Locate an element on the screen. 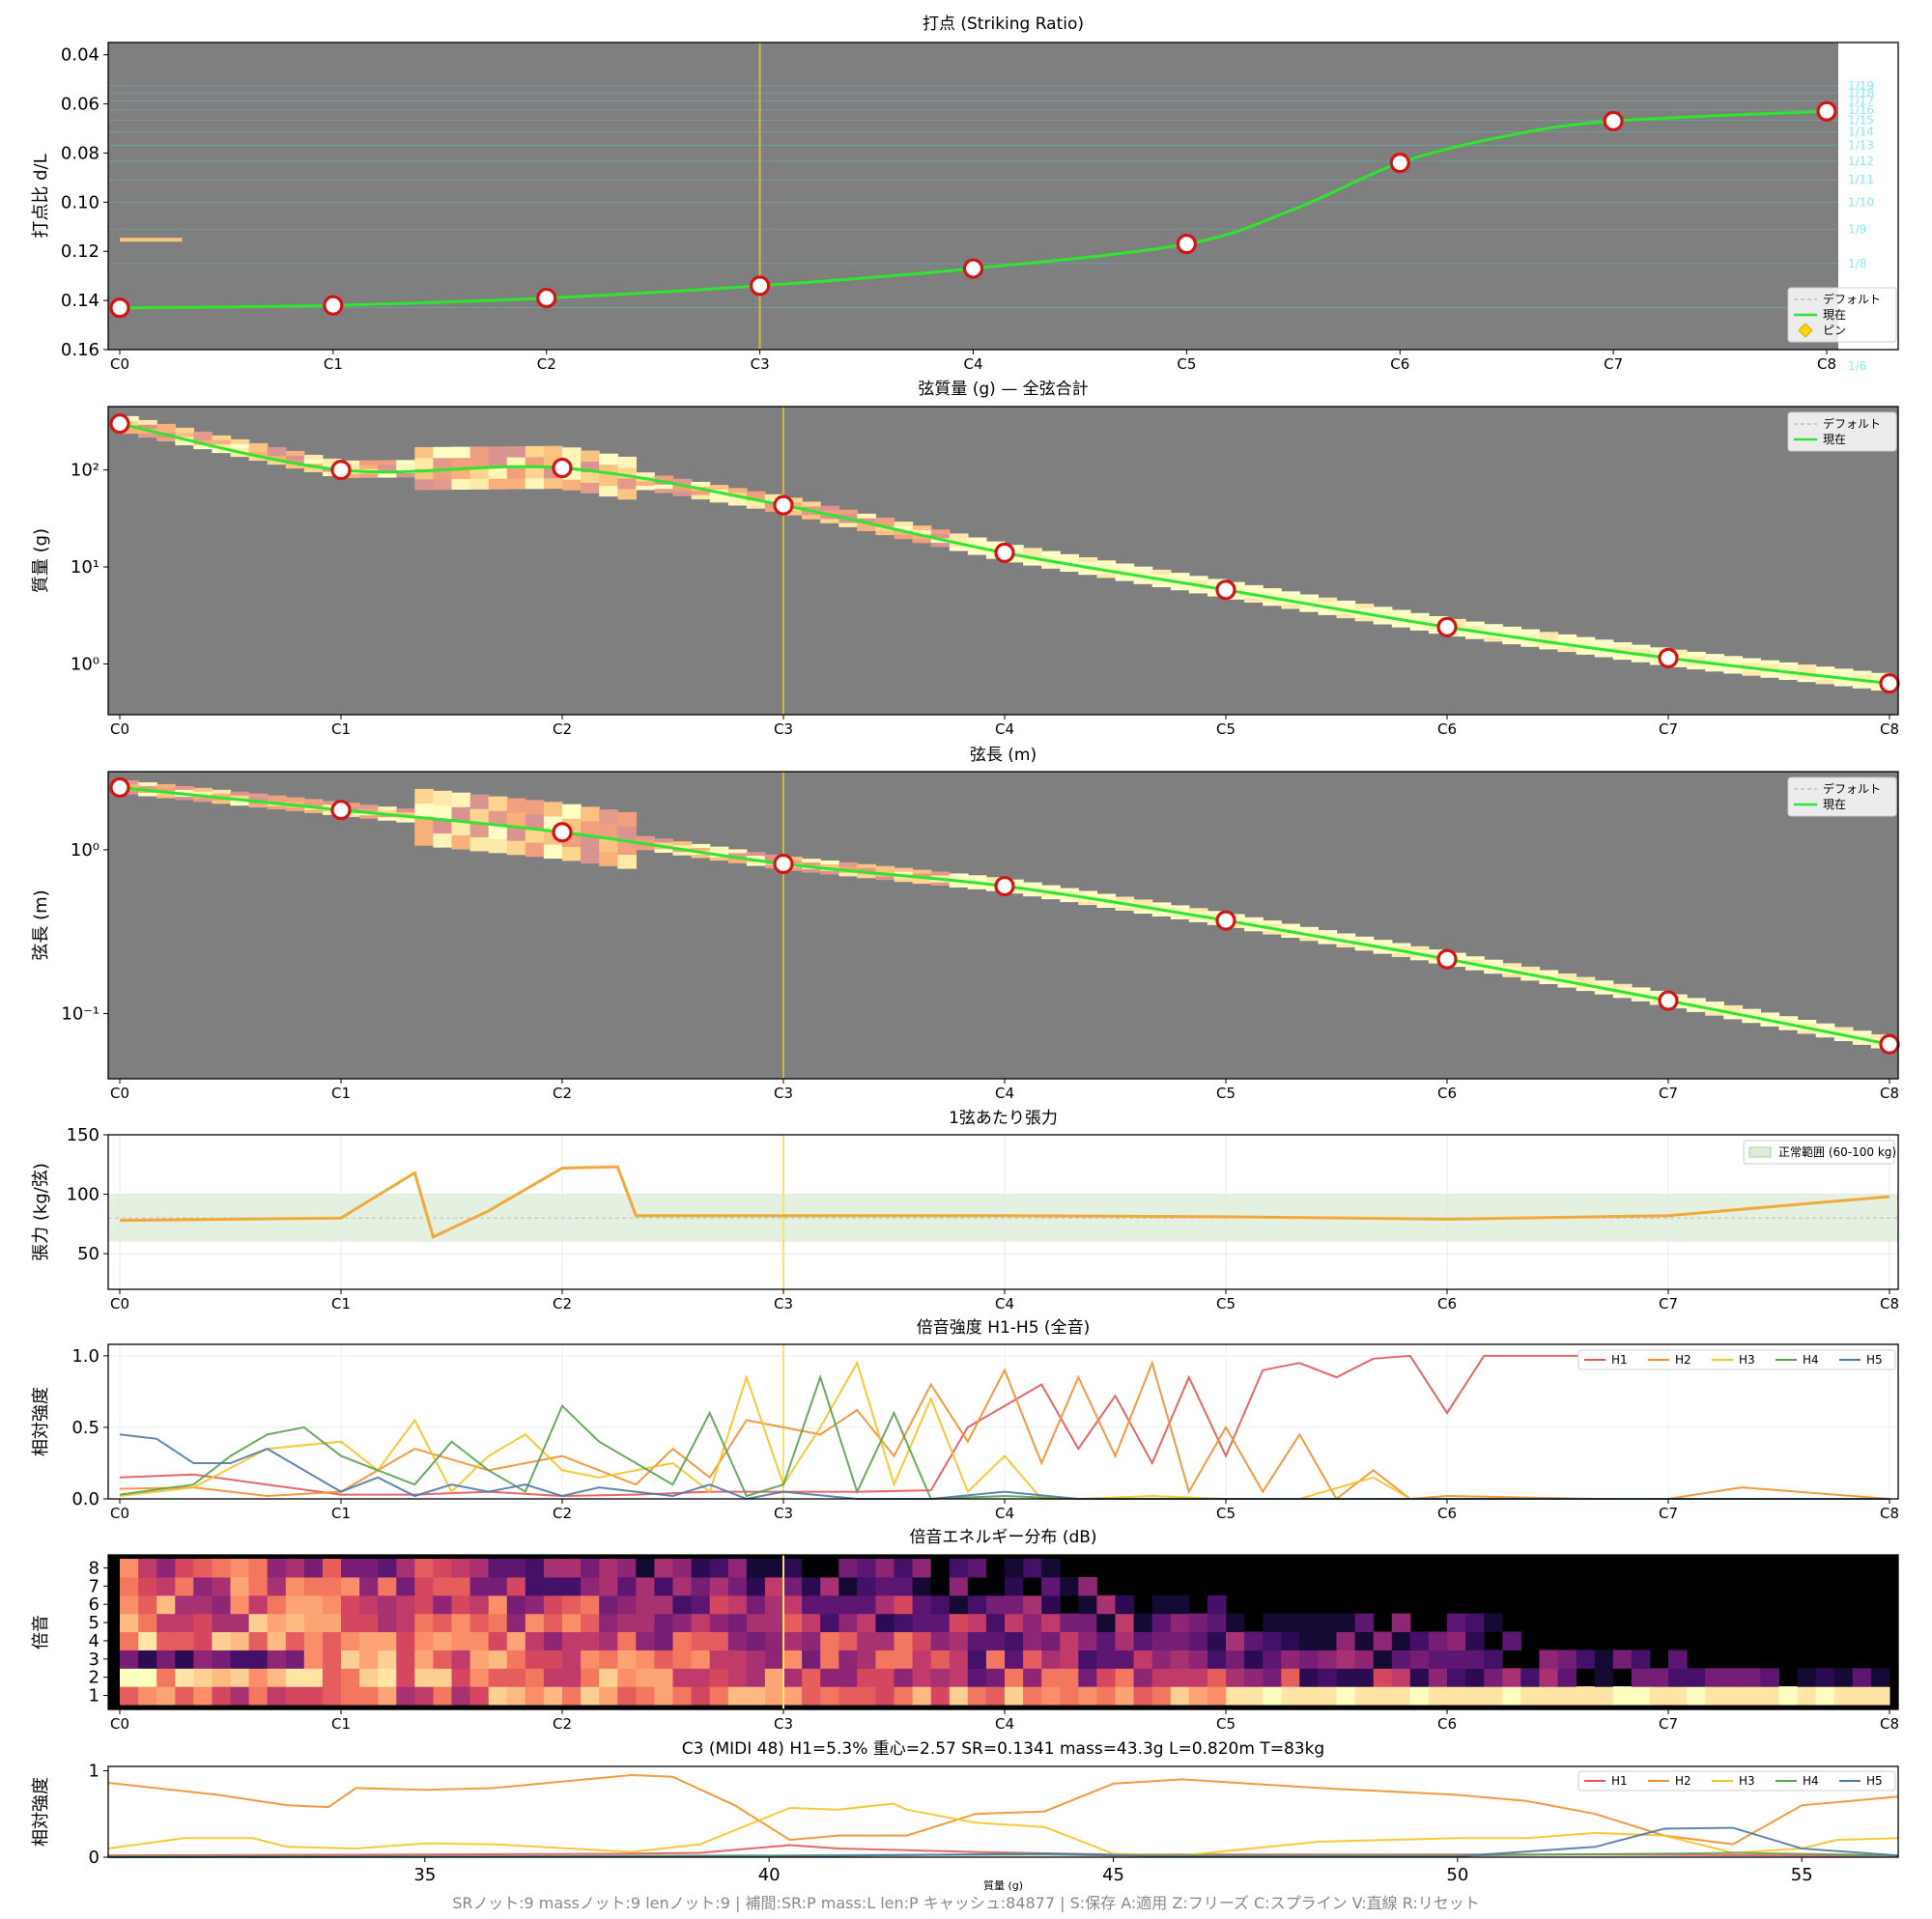 The image size is (1932, 1919). sr-ratio-label: 1/13 is located at coordinates (1861, 146).